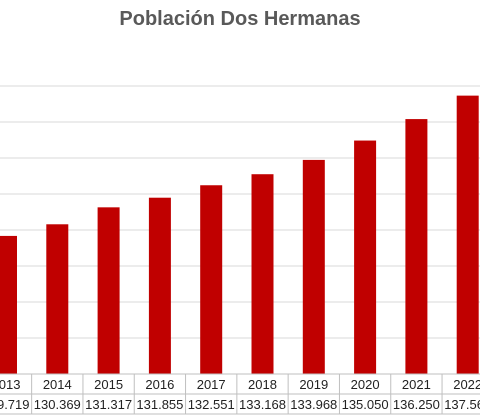 Image resolution: width=480 pixels, height=420 pixels. I want to click on bar-2018, so click(262, 274).